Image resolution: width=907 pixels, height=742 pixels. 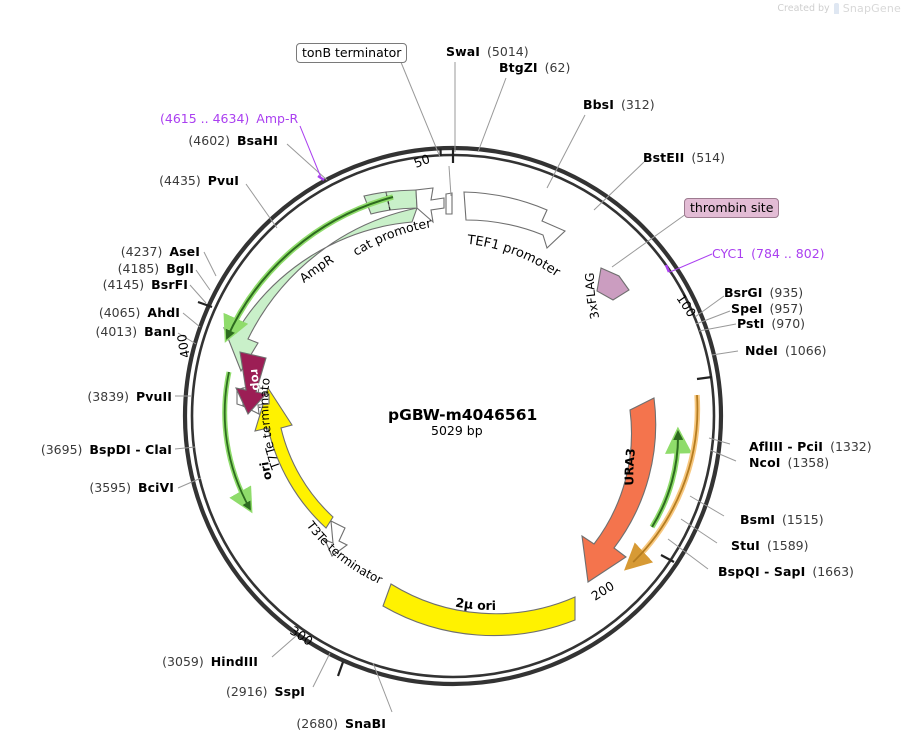 I want to click on primer-Amp-R-range: (4615 .. 4634), so click(x=205, y=118).